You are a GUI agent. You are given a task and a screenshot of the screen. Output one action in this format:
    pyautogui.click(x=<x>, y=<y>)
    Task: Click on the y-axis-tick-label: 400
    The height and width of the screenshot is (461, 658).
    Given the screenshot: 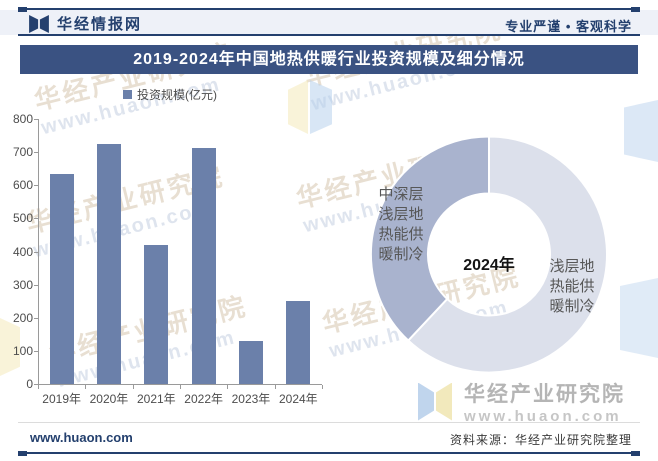 What is the action you would take?
    pyautogui.click(x=22, y=251)
    